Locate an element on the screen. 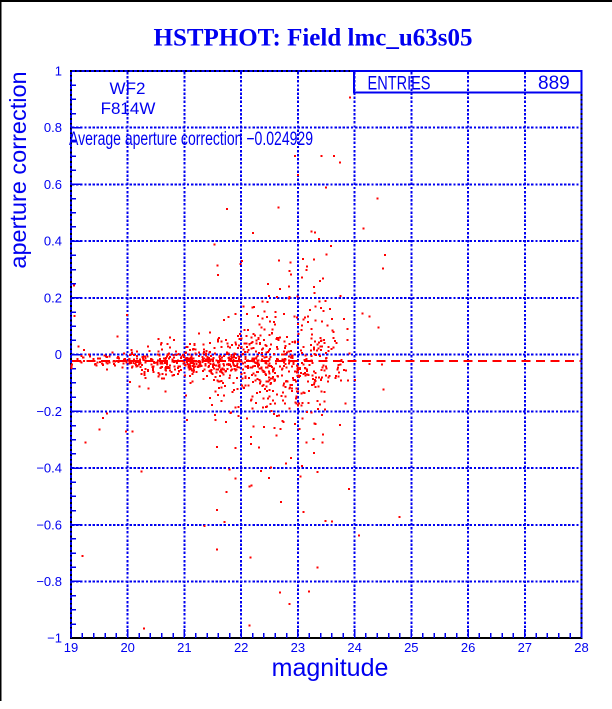 This screenshot has width=612, height=709. svg-text: 889 is located at coordinates (554, 83).